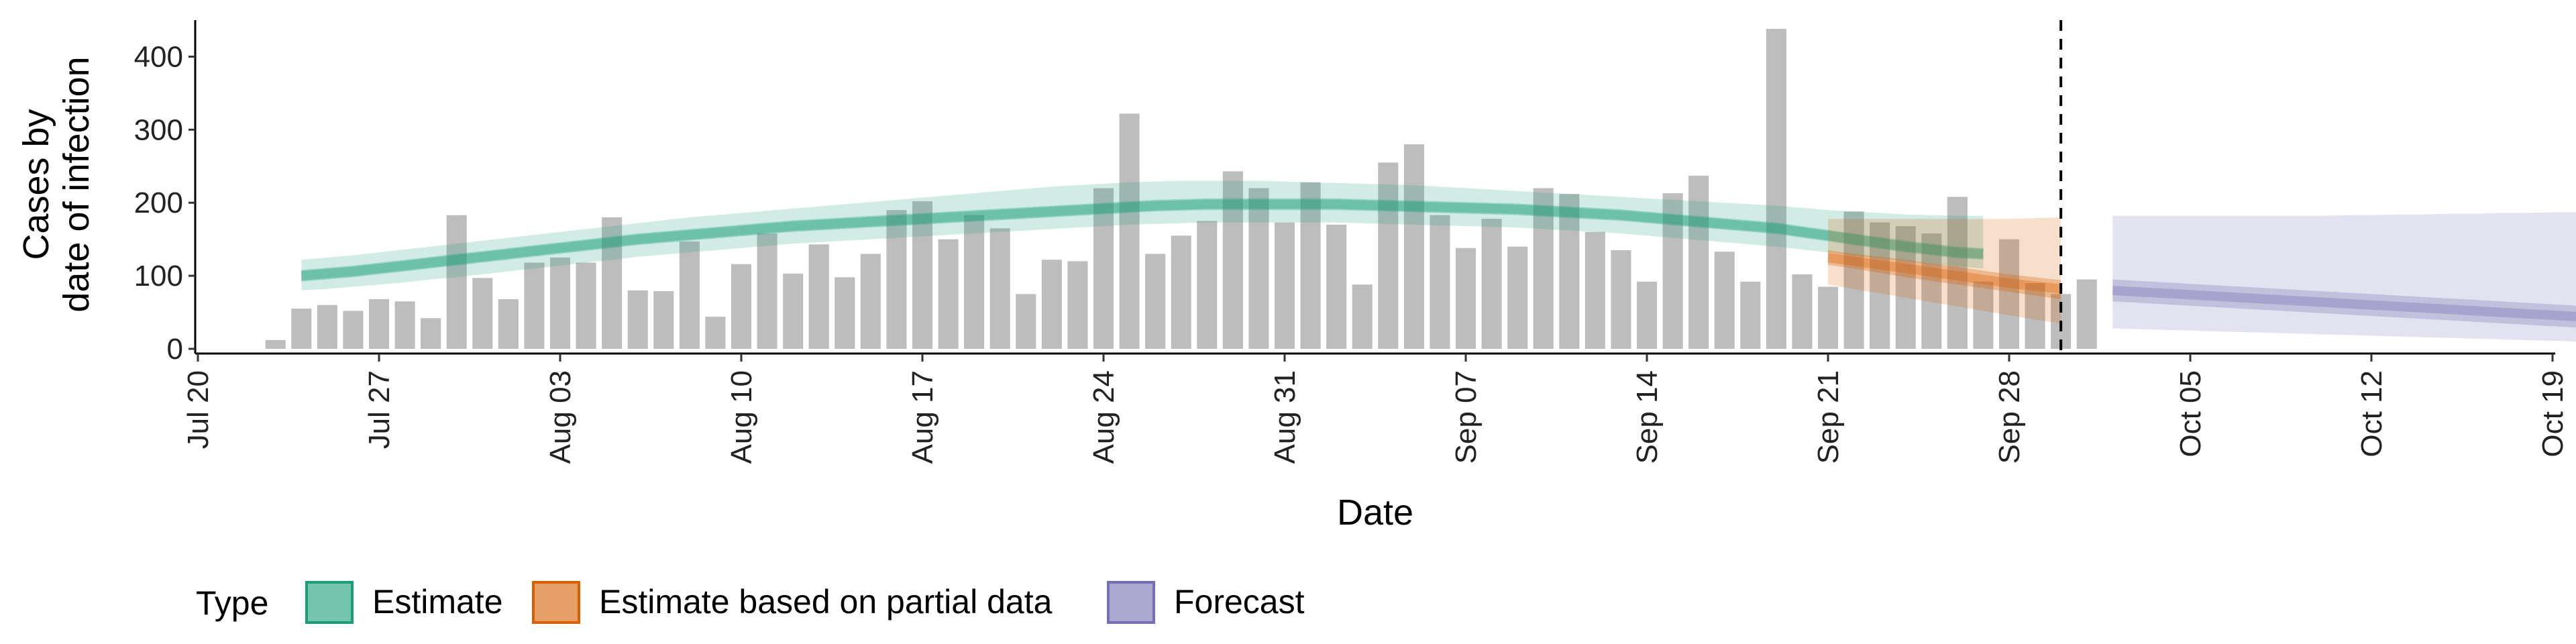 The height and width of the screenshot is (644, 2576). Describe the element at coordinates (2344, 276) in the screenshot. I see `forecast-outer-band` at that location.